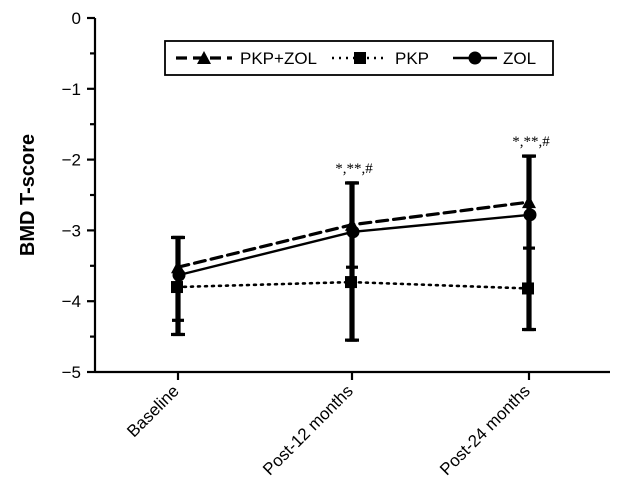  Describe the element at coordinates (71, 301) in the screenshot. I see `y-tick-label: −4` at that location.